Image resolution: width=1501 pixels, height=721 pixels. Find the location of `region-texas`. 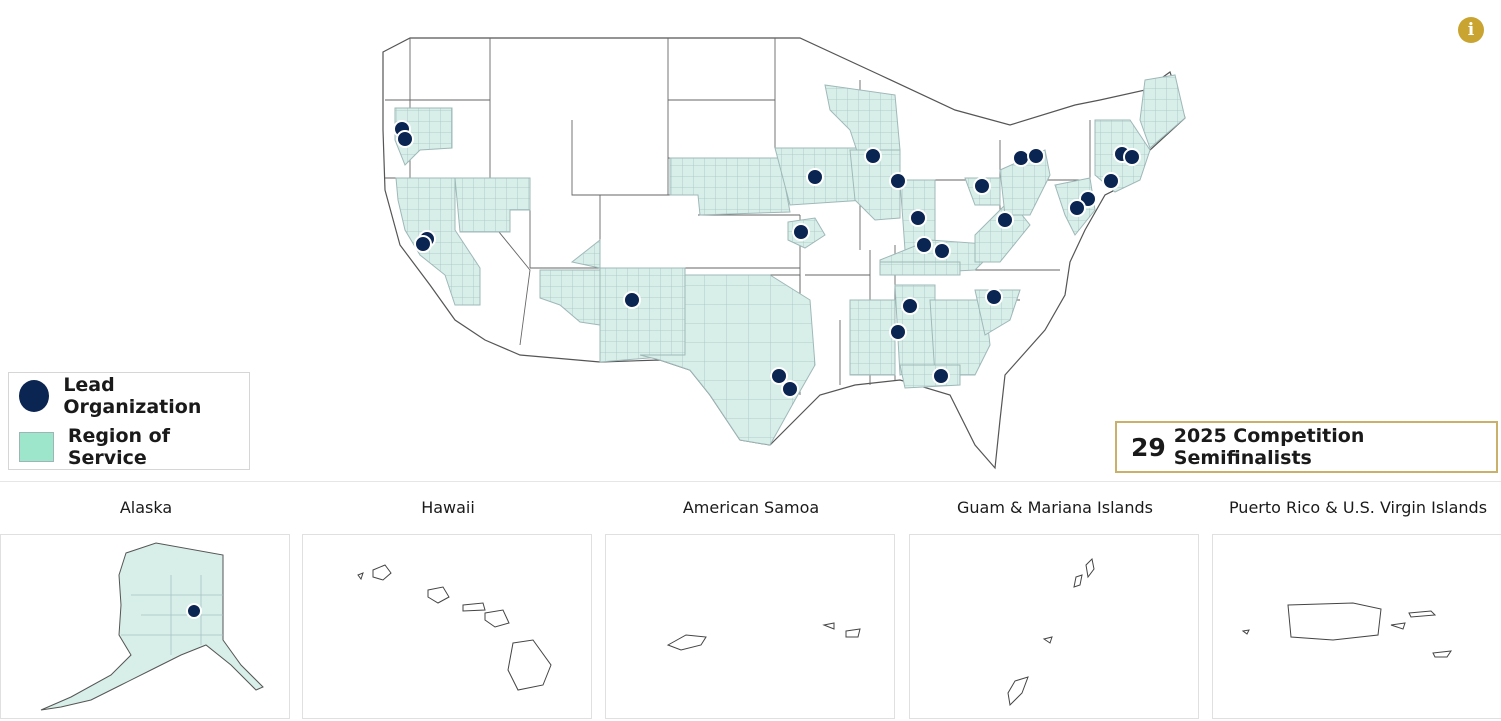

region-texas is located at coordinates (727, 360).